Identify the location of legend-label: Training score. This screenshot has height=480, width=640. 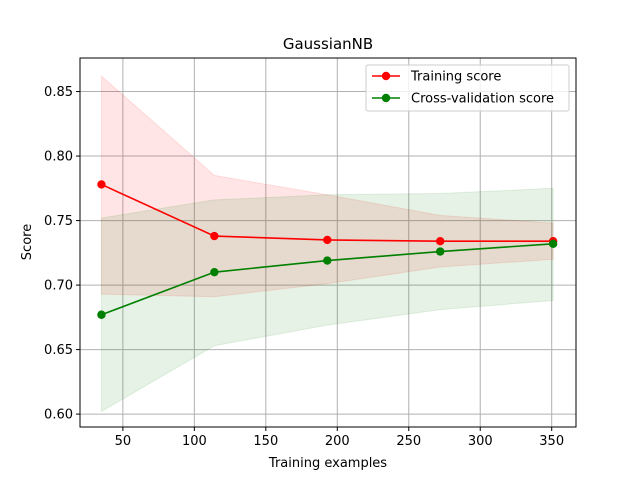
(455, 77).